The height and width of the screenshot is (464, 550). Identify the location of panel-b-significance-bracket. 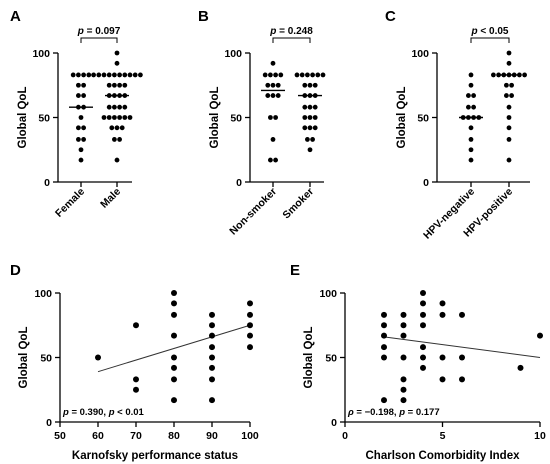
(291, 40).